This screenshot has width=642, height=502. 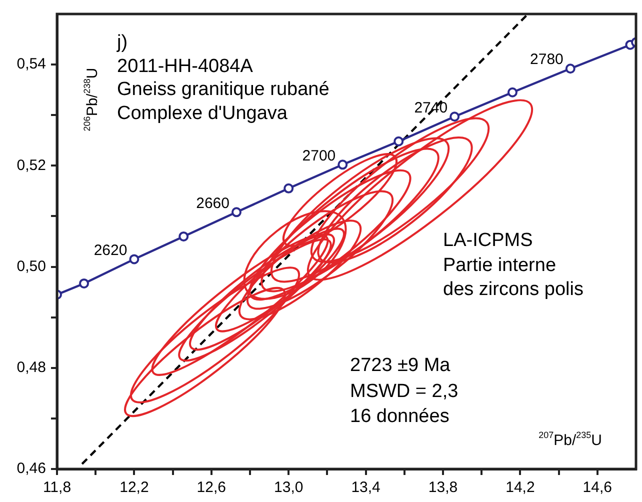 I want to click on y-tick-label: 0,50, so click(x=31, y=266).